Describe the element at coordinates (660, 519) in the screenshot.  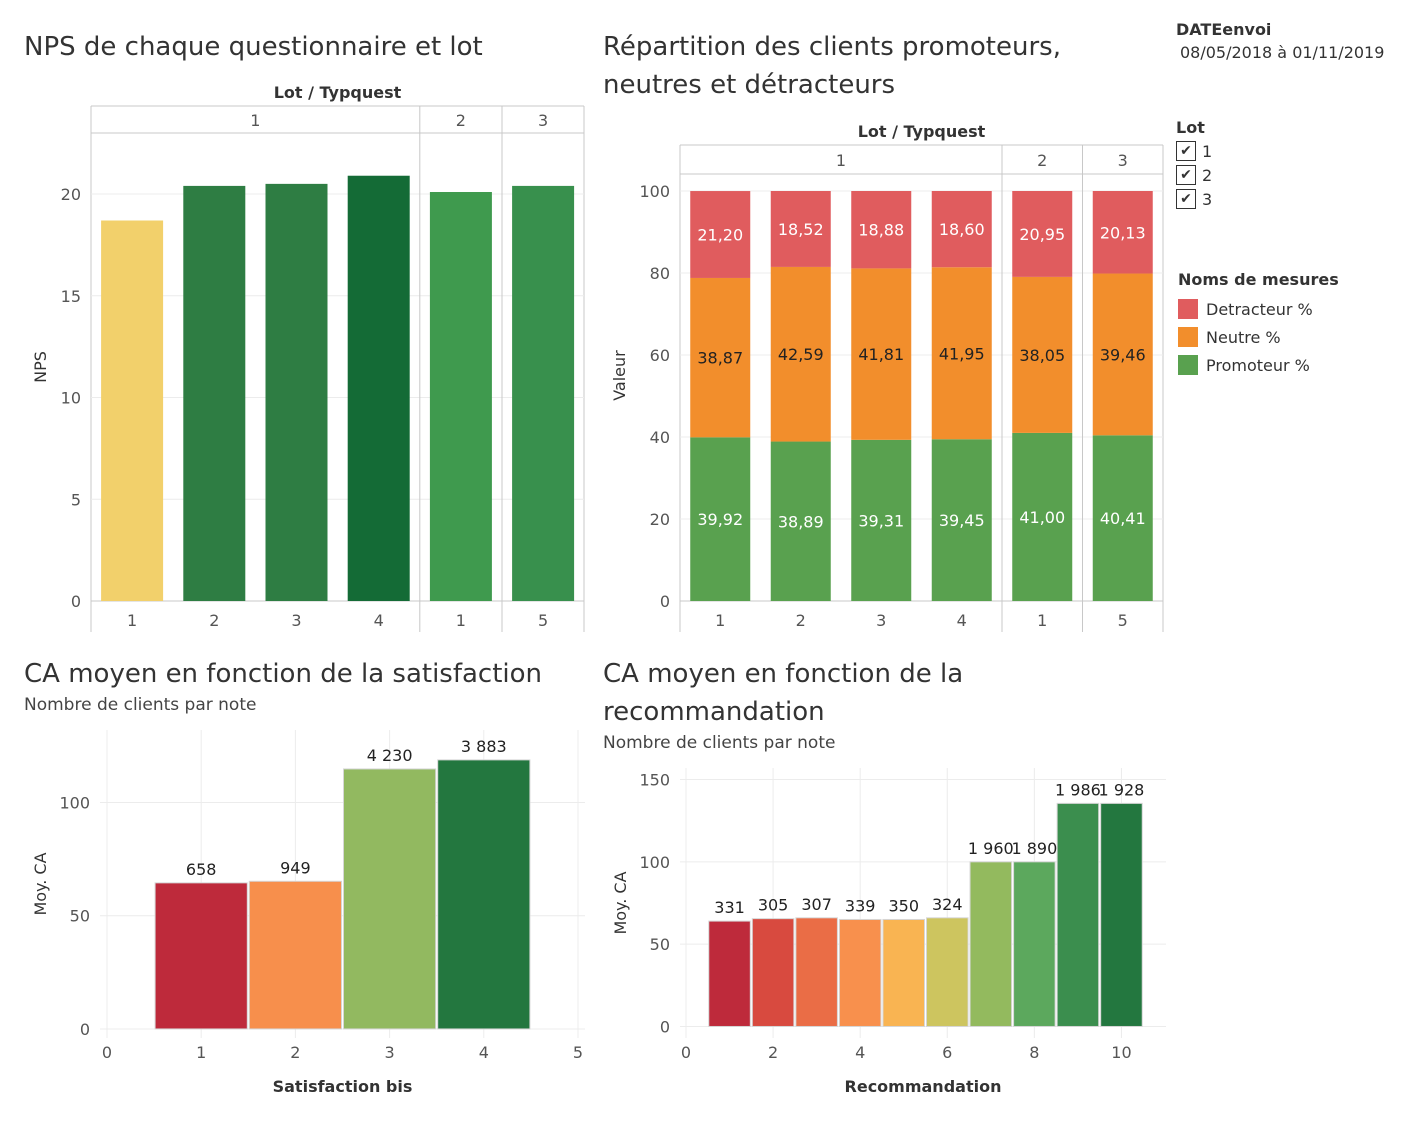
I see `y-tick-label: 20` at that location.